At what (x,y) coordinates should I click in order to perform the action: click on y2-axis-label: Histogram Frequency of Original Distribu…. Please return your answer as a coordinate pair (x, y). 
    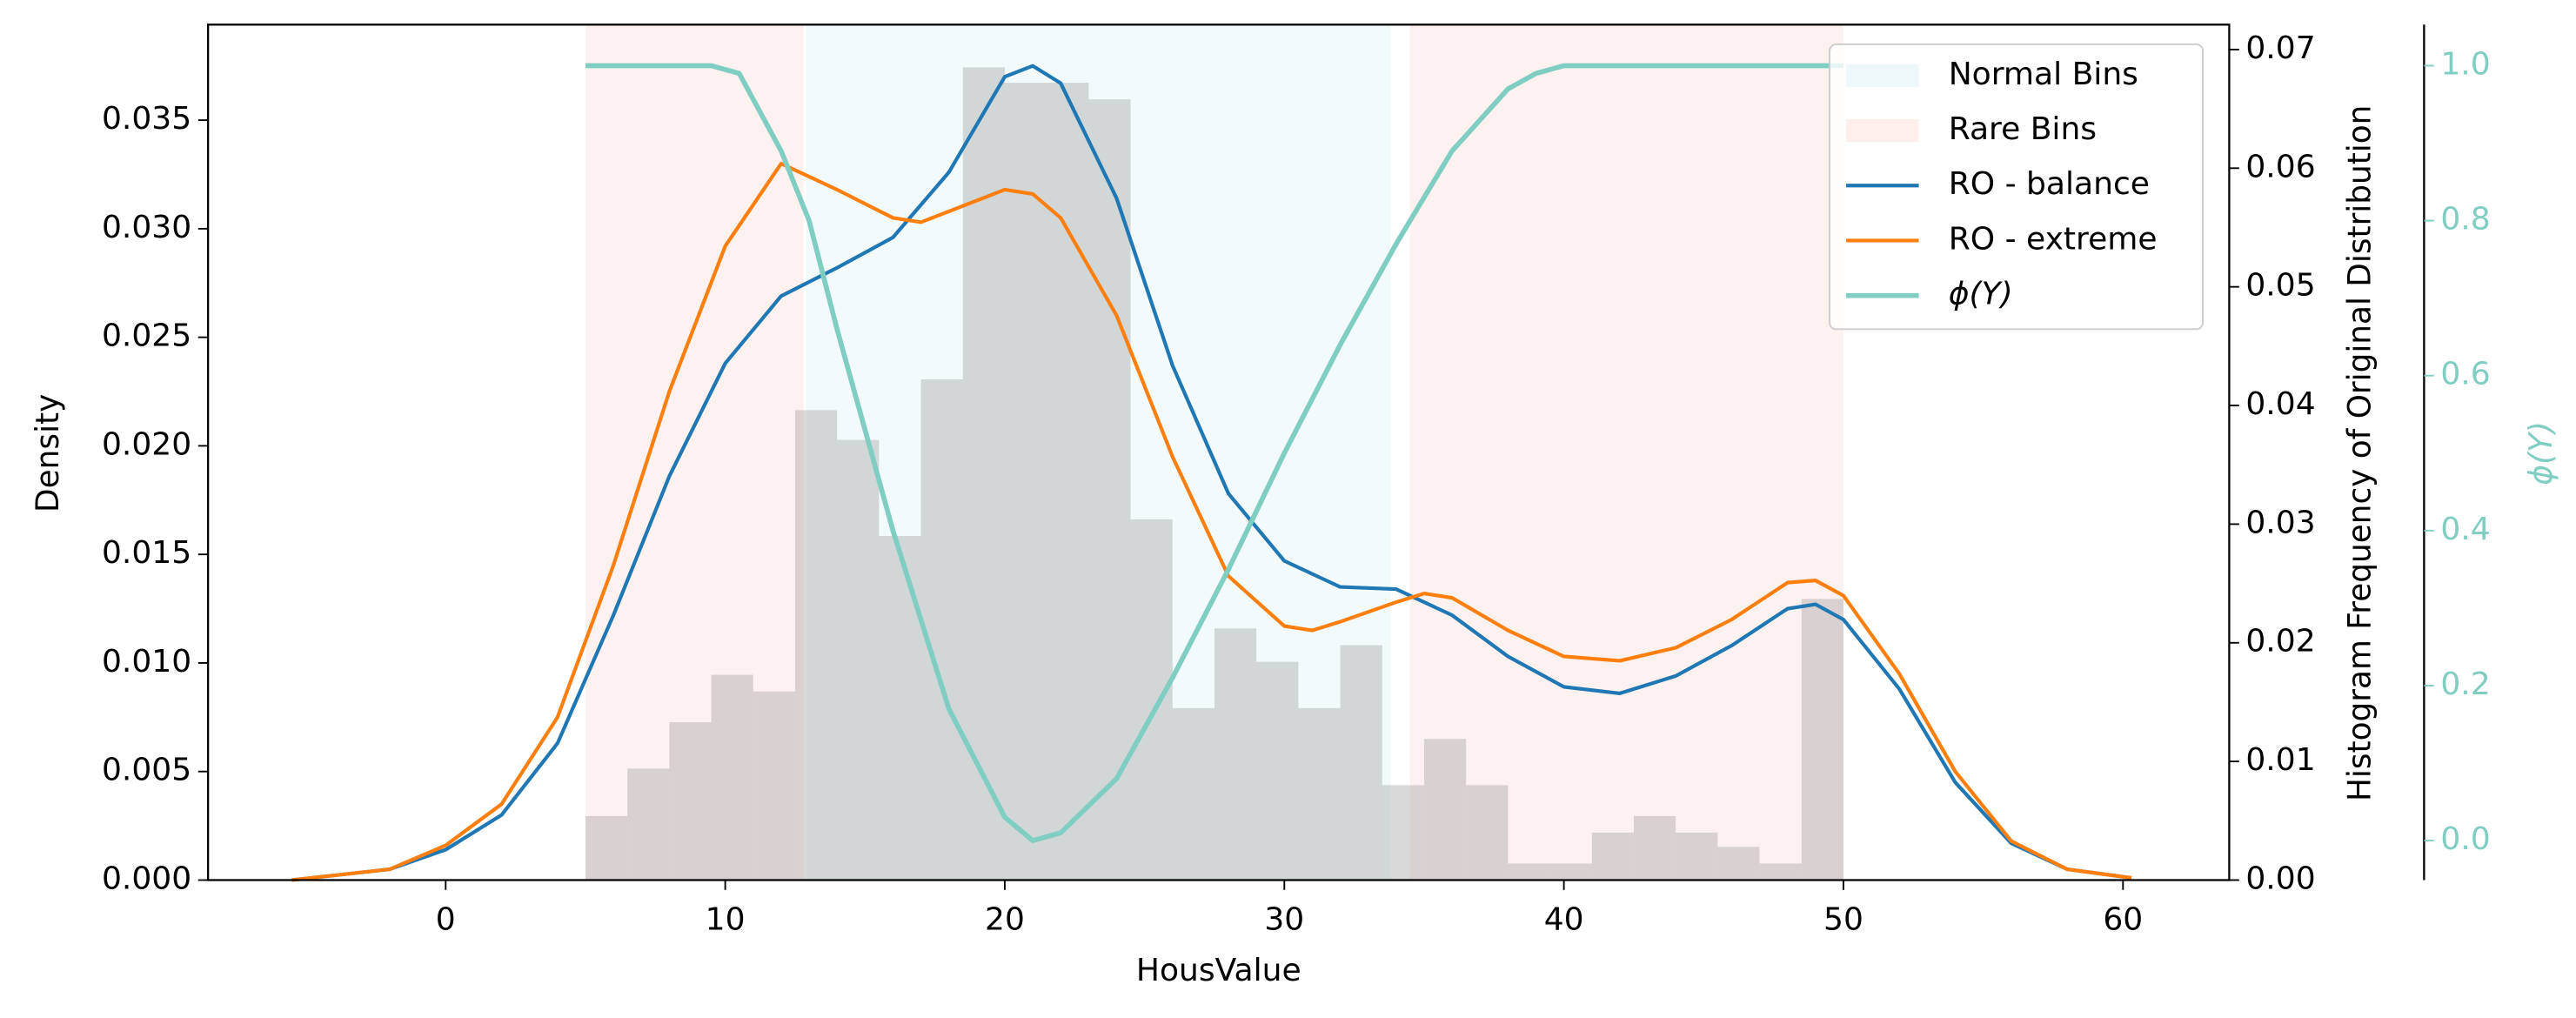
    Looking at the image, I should click on (2360, 453).